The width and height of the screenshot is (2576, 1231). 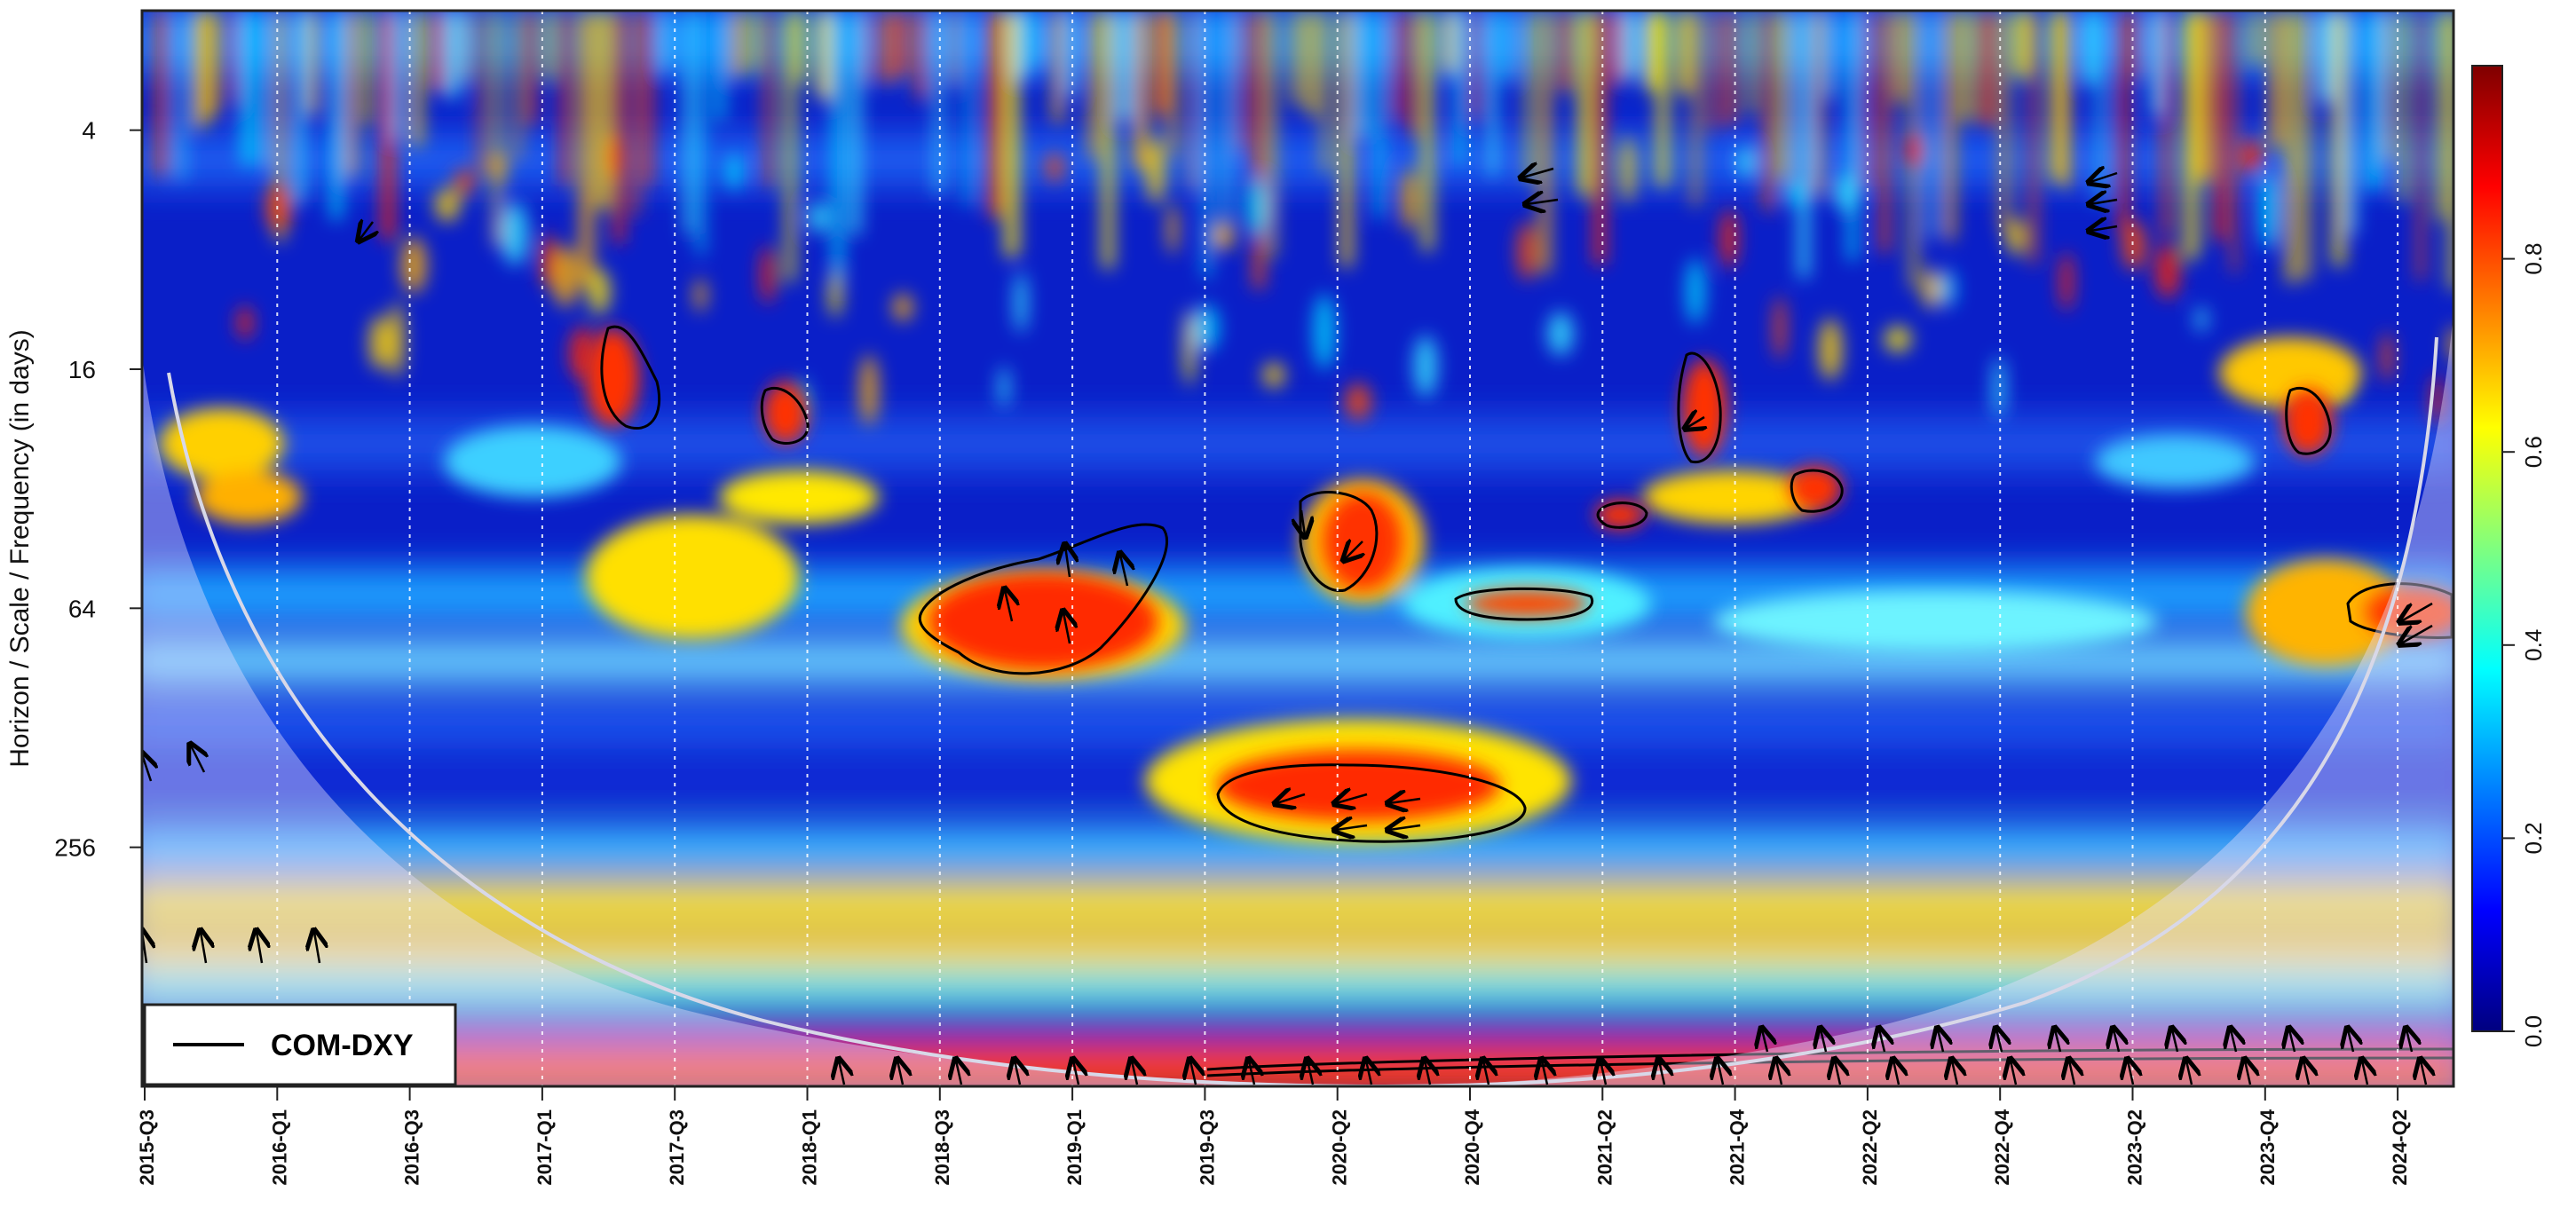 What do you see at coordinates (2524, 645) in the screenshot?
I see `colorbar-ticks: 0.0 0.2 0.4 0.6 0.8` at bounding box center [2524, 645].